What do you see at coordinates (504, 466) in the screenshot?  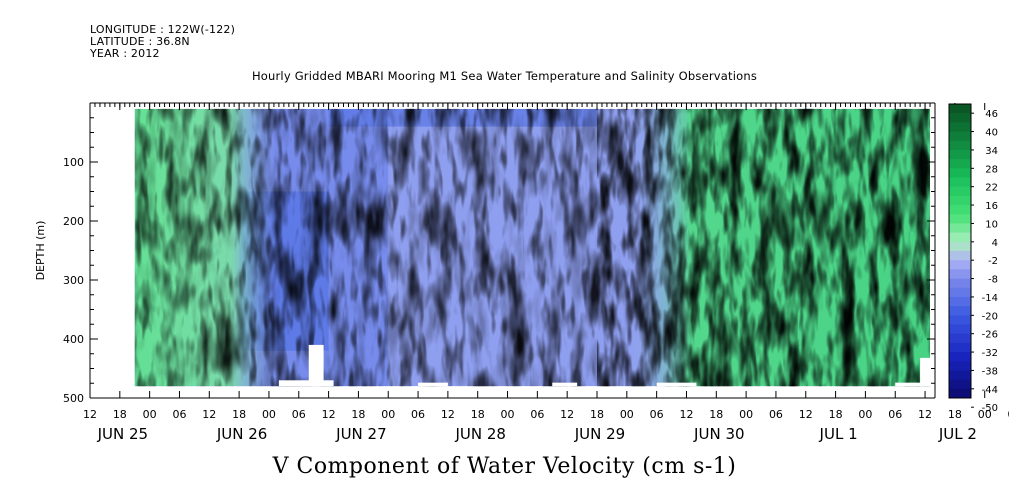 I see `variable-title: V Component of Water Velocity (cm s-1)` at bounding box center [504, 466].